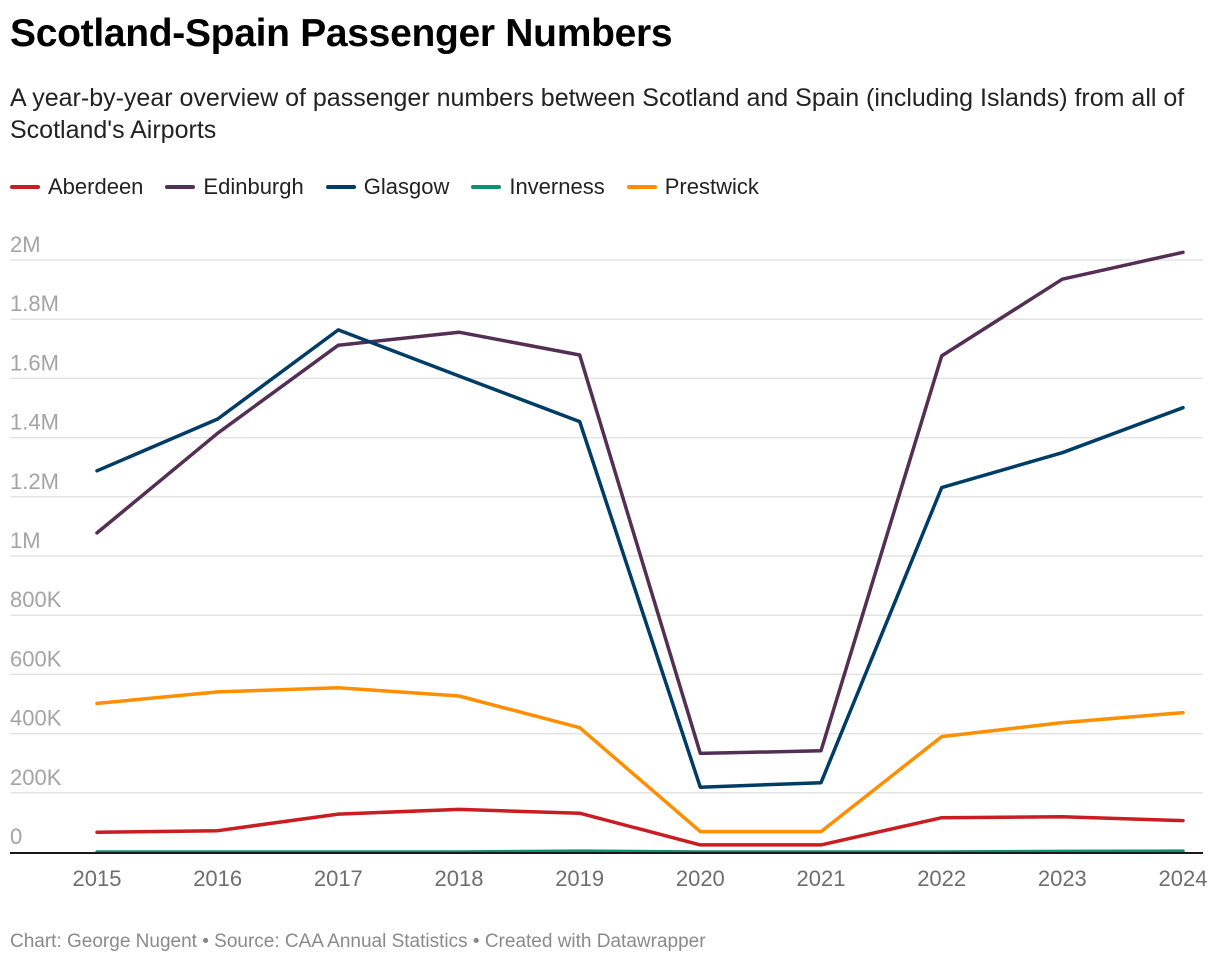  I want to click on legend-label-edinburgh: Edinburgh, so click(253, 186).